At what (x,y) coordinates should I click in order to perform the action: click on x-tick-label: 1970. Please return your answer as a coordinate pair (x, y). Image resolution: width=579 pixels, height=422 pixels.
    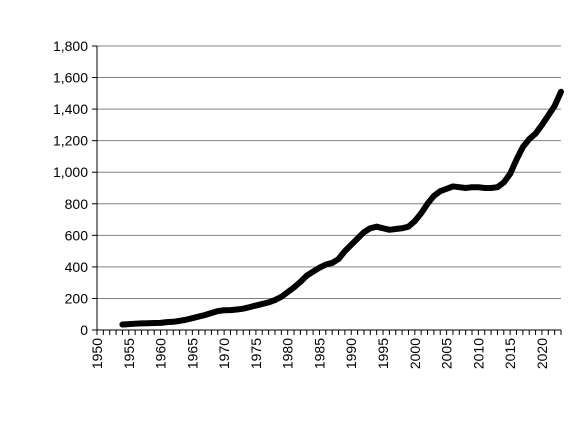
    Looking at the image, I should click on (224, 353).